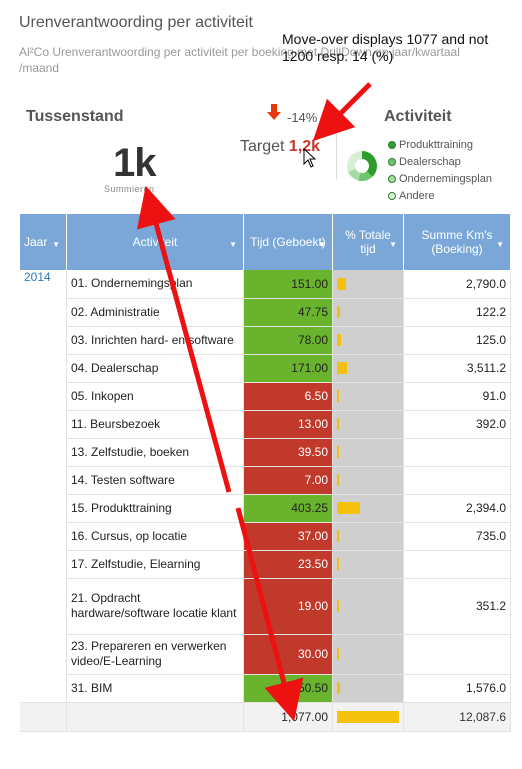 This screenshot has height=769, width=522. What do you see at coordinates (336, 145) in the screenshot?
I see `divider` at bounding box center [336, 145].